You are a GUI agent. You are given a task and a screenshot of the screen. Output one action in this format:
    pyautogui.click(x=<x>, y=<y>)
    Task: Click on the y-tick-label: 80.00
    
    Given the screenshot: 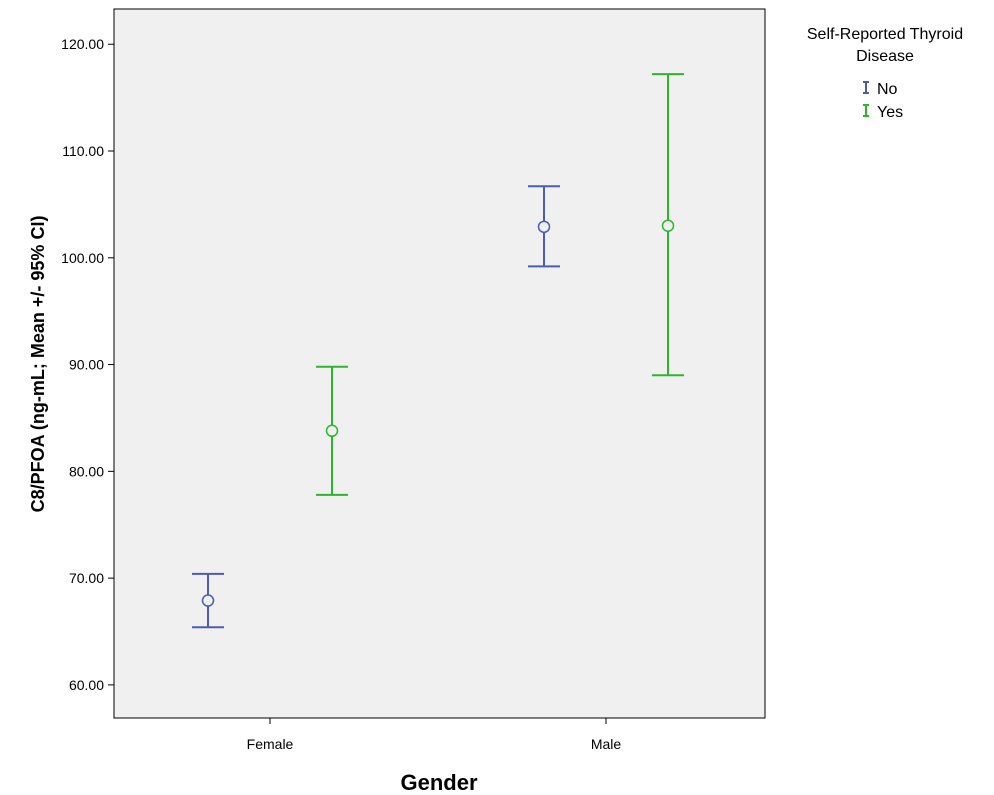 What is the action you would take?
    pyautogui.click(x=86, y=471)
    